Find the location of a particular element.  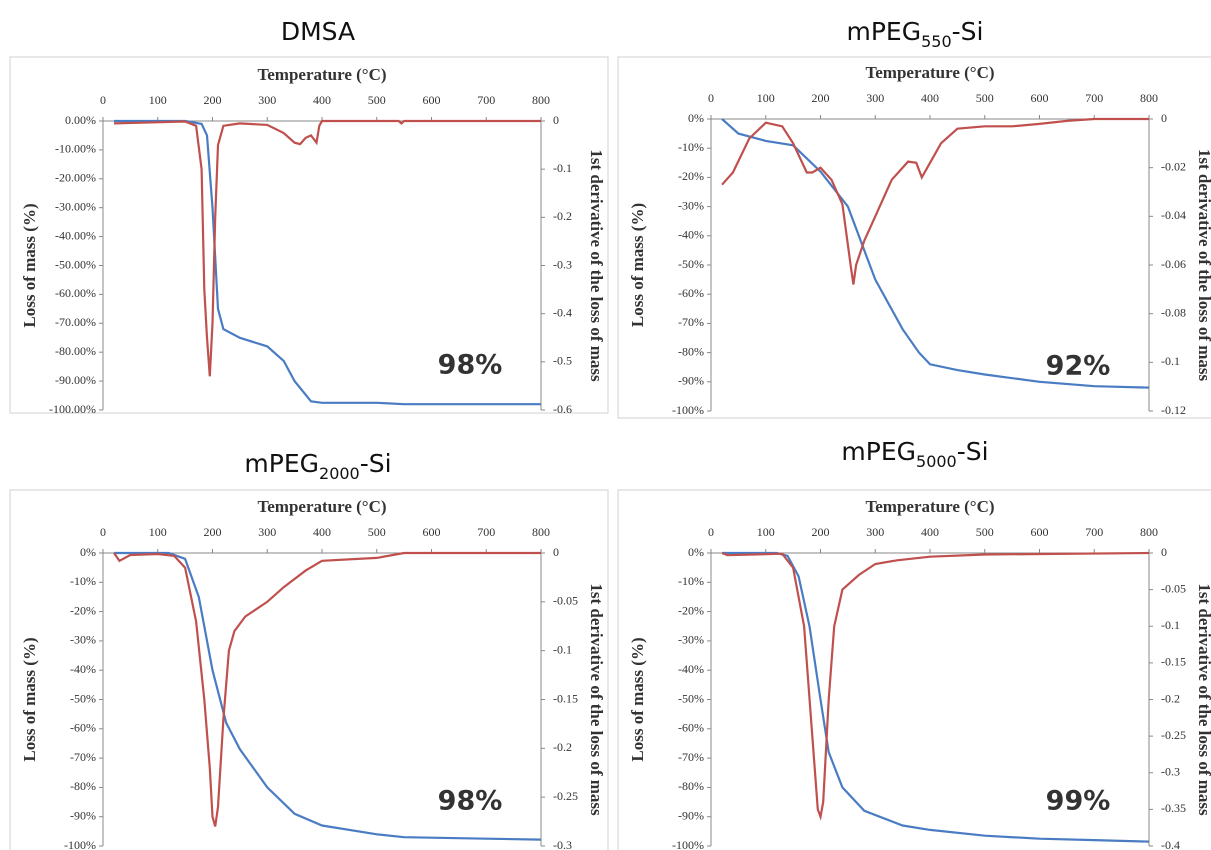

y-tick-label: -70.00% is located at coordinates (75, 322).